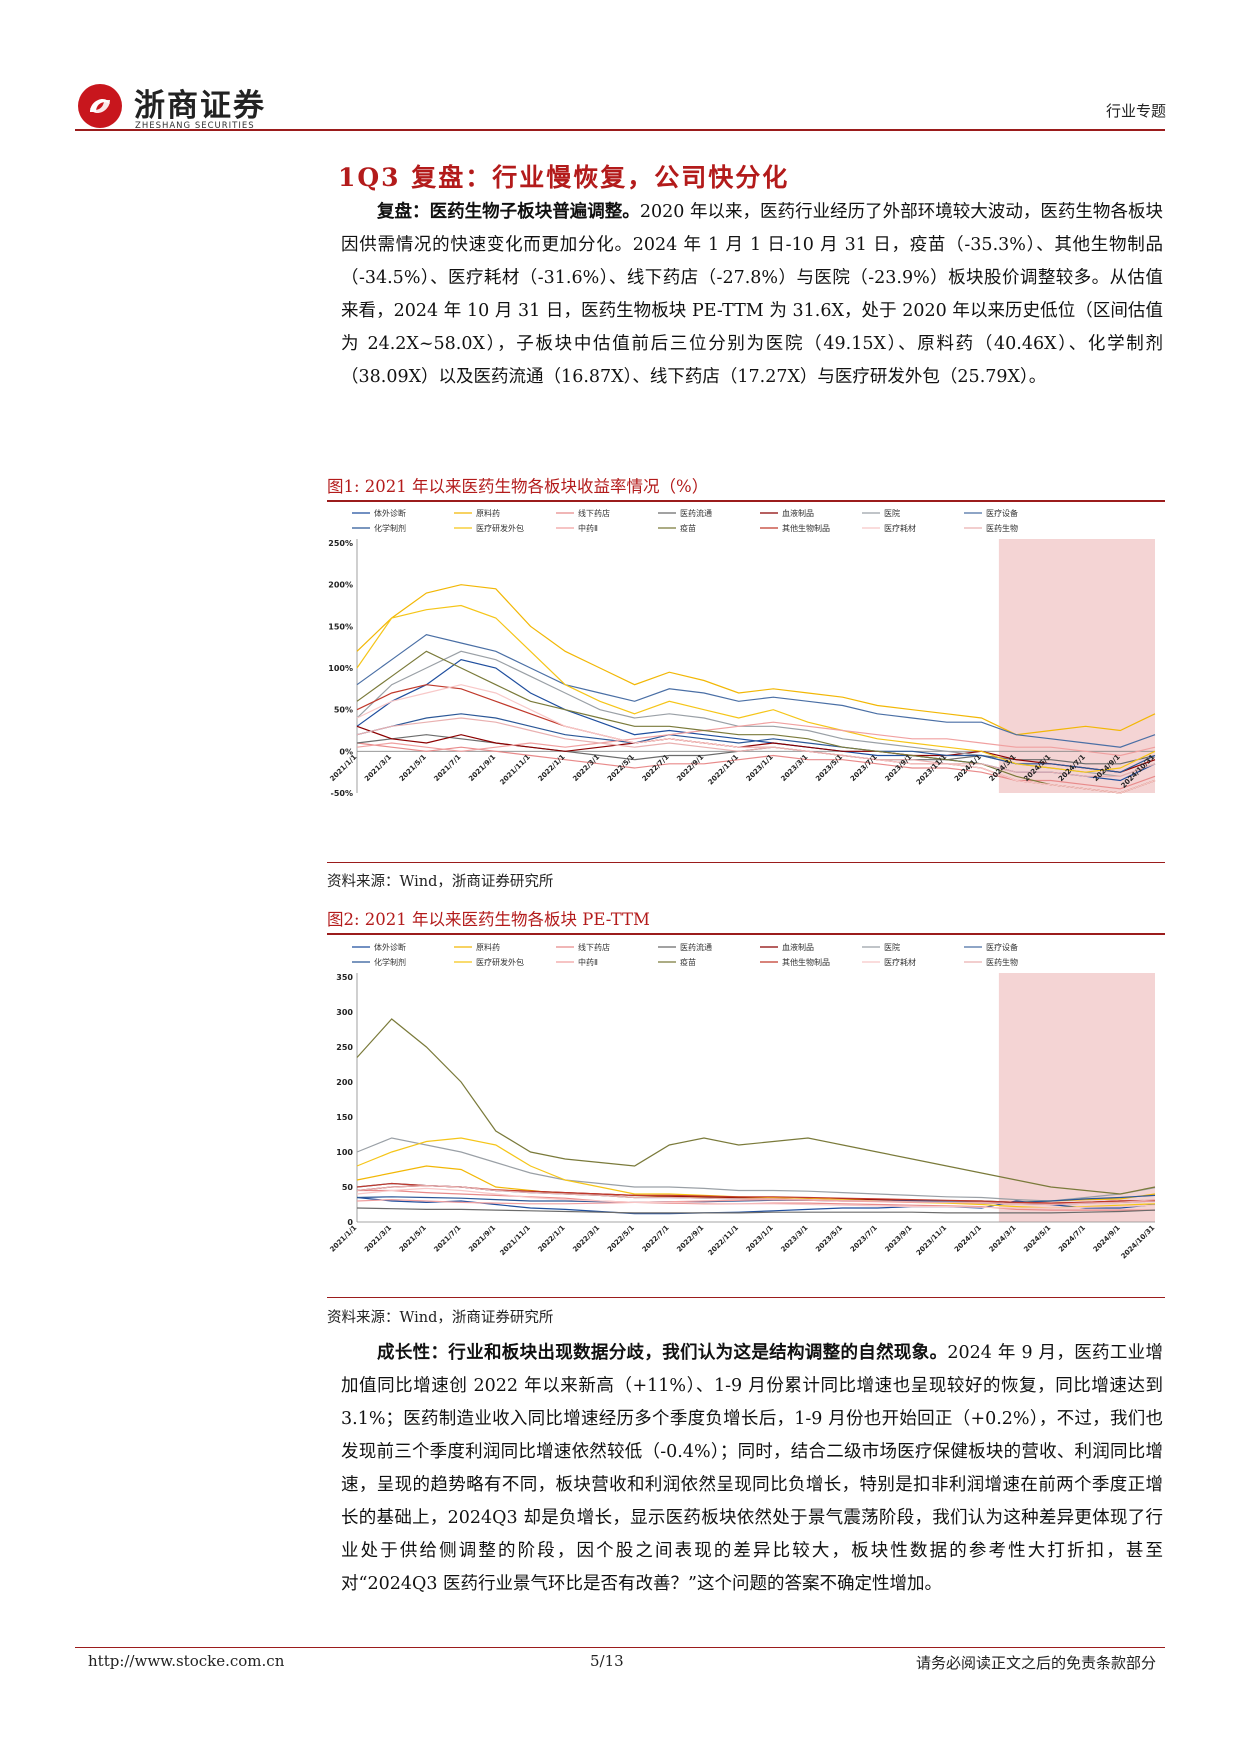  What do you see at coordinates (746, 501) in the screenshot?
I see `figure1-top-rule` at bounding box center [746, 501].